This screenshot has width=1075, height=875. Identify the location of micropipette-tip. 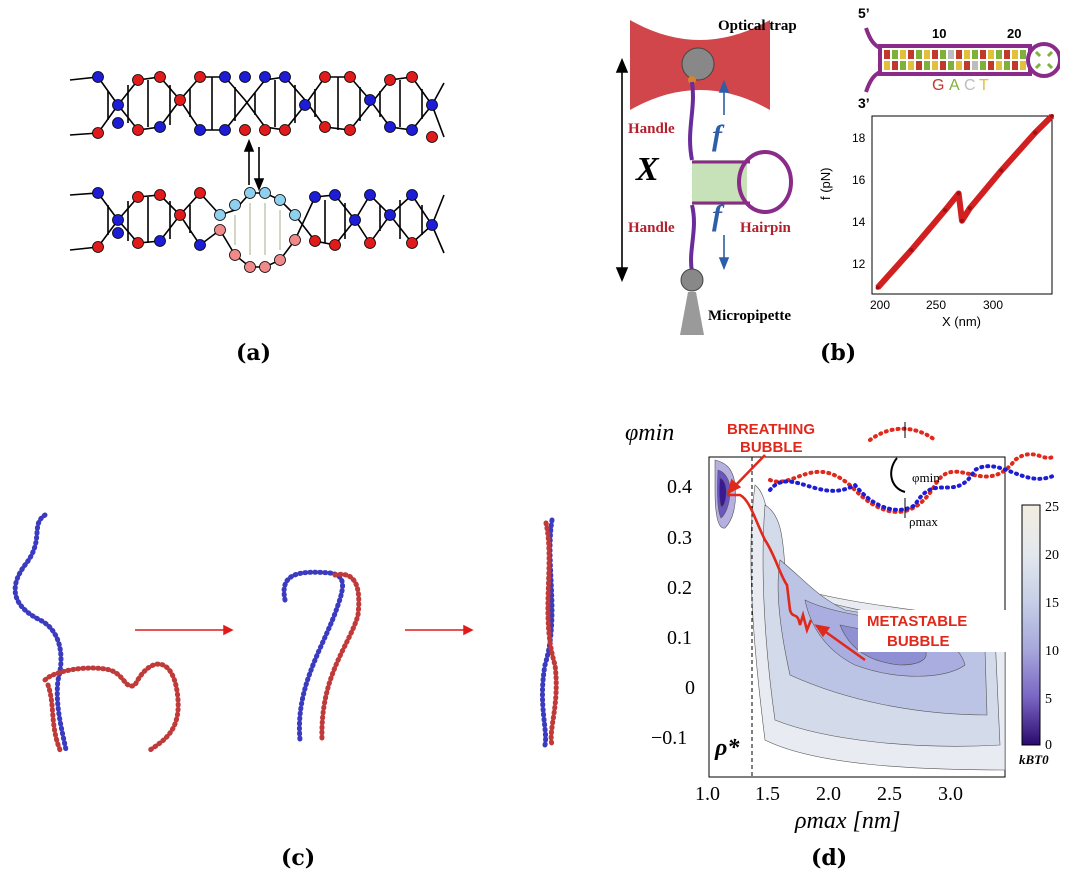
(692, 313).